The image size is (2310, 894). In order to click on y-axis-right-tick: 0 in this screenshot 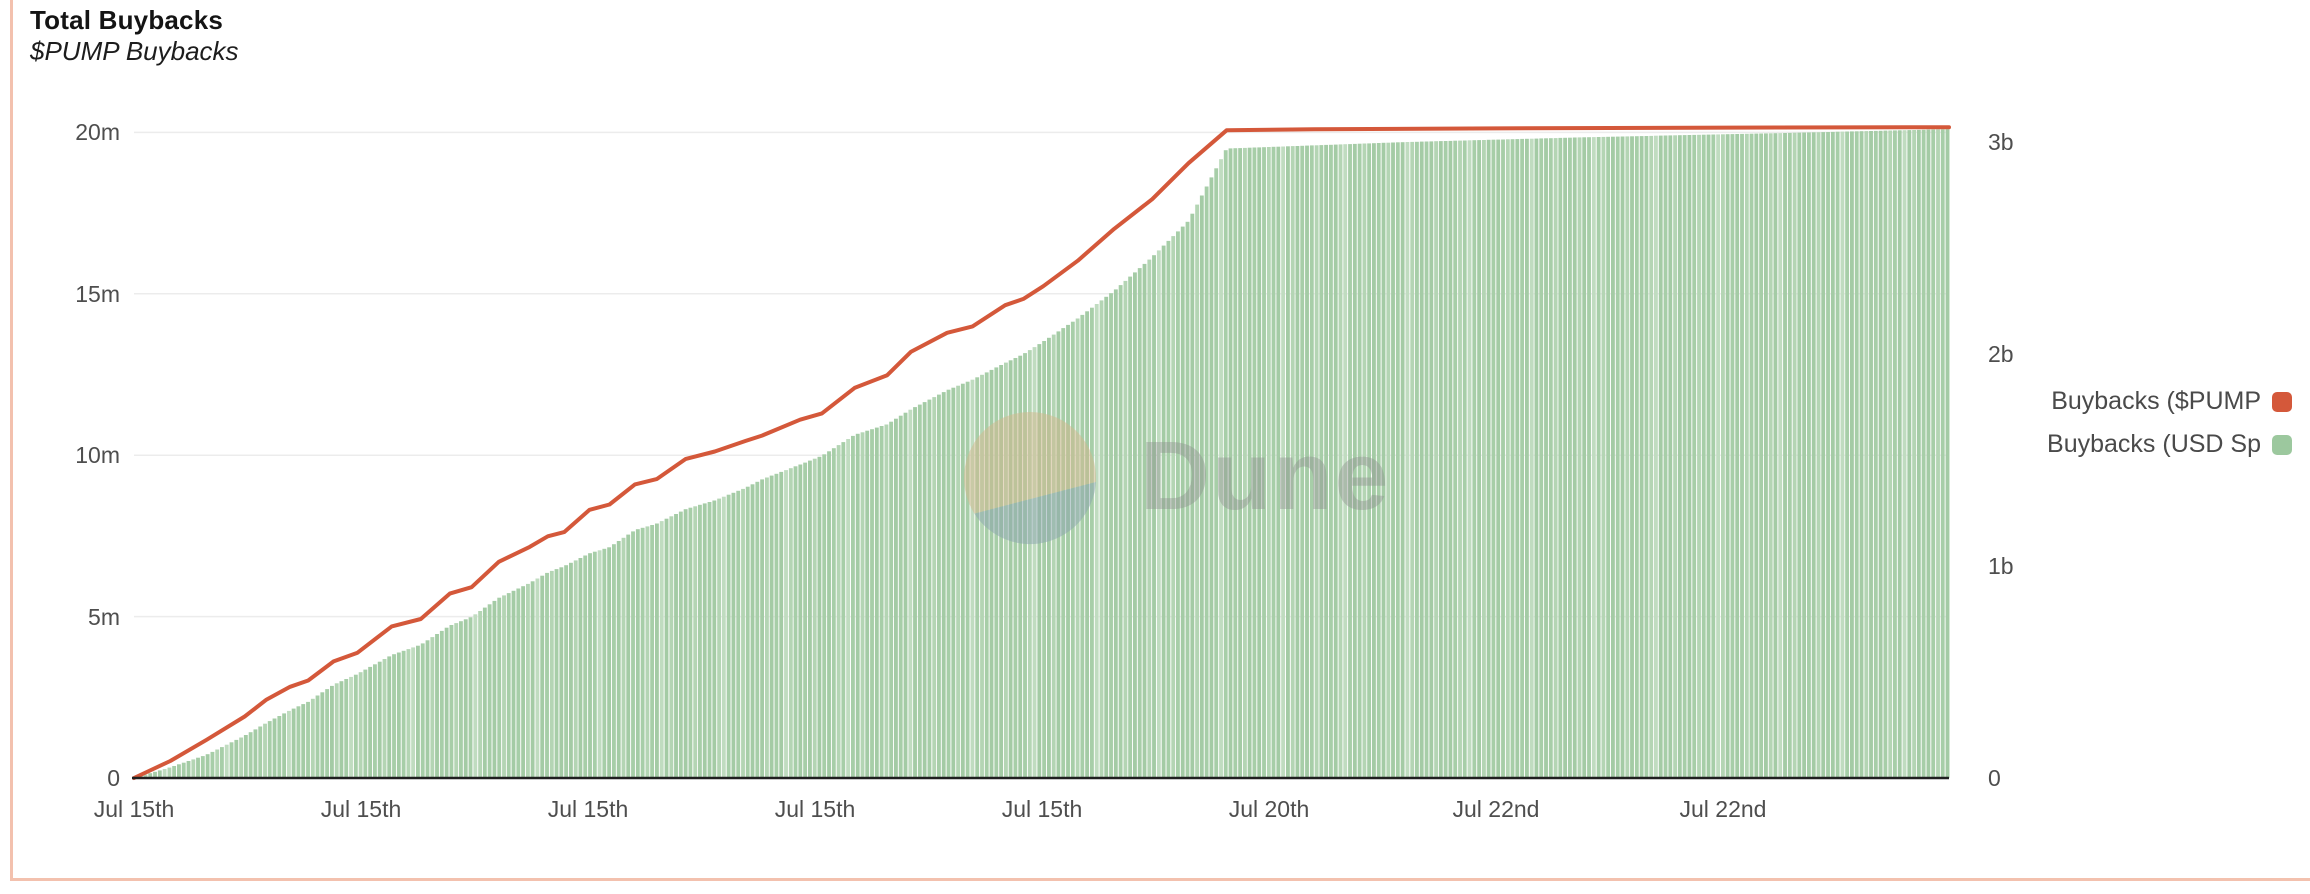, I will do `click(1994, 778)`.